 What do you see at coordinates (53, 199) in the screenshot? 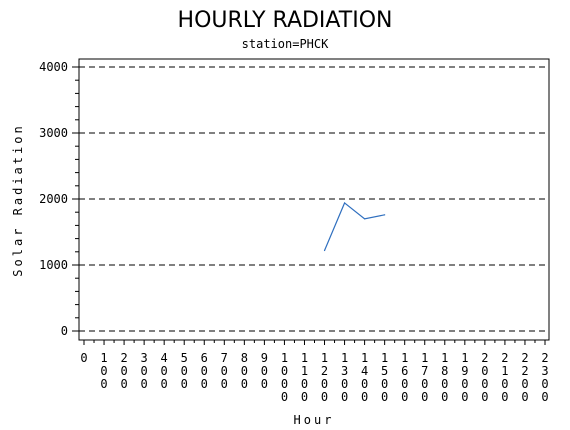
I see `y-tick-label: 2000` at bounding box center [53, 199].